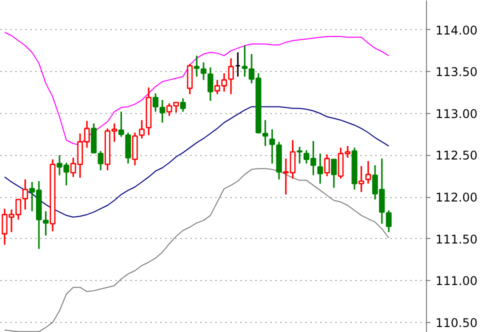 This screenshot has height=332, width=480. I want to click on y-tick-label: 114.00, so click(457, 30).